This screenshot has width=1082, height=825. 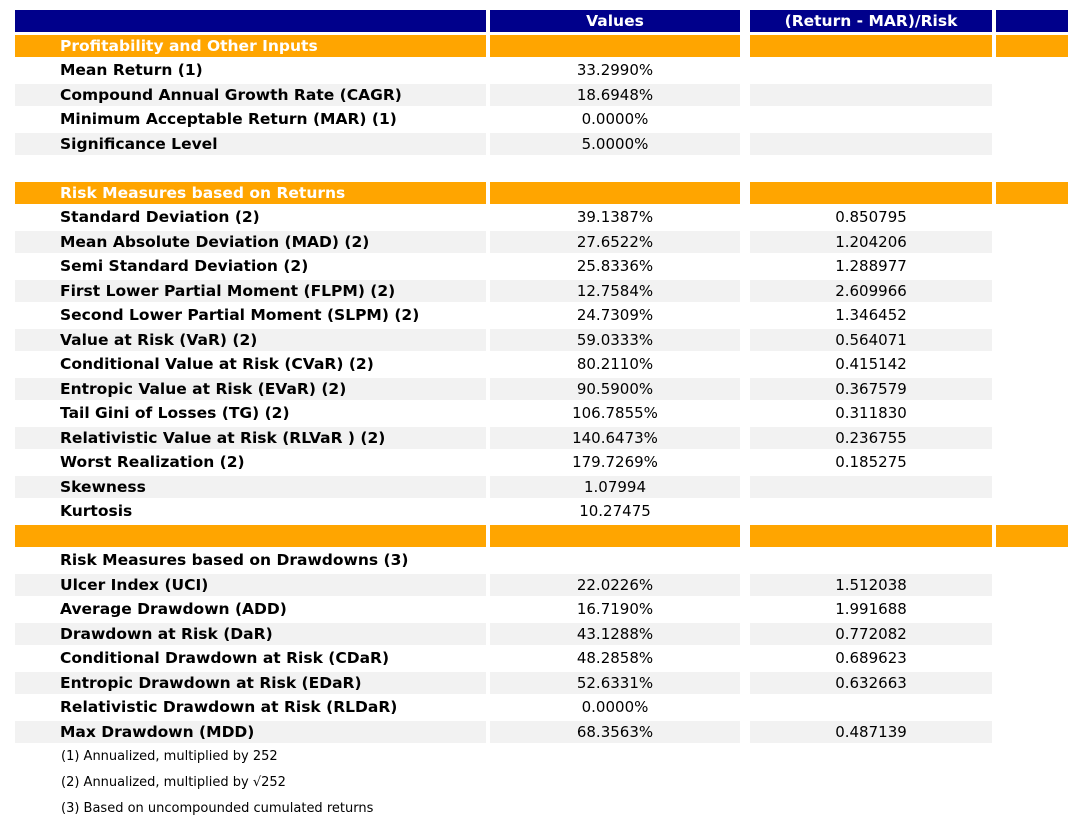 What do you see at coordinates (228, 119) in the screenshot?
I see `metric-label: Minimum Acceptable Return (MAR) (1)` at bounding box center [228, 119].